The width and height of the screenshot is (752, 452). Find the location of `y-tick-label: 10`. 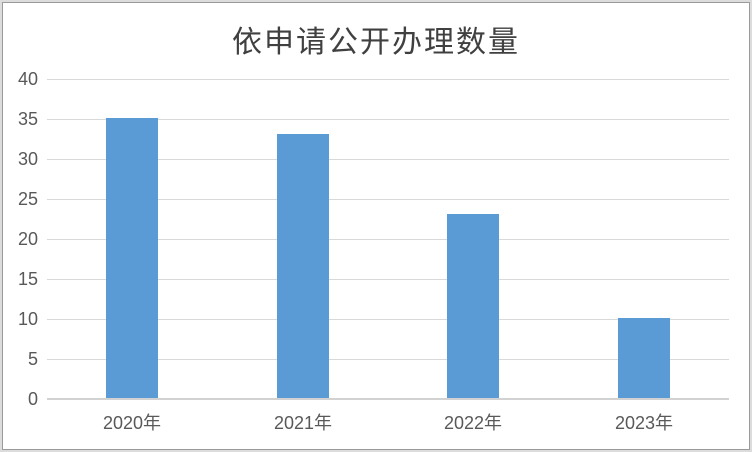

y-tick-label: 10 is located at coordinates (27, 319).